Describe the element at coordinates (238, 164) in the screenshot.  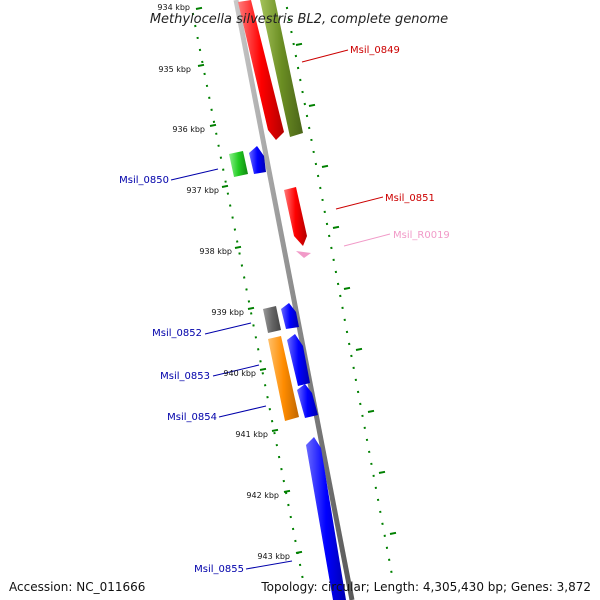
I see `gene-feature-msil-0850-green` at that location.